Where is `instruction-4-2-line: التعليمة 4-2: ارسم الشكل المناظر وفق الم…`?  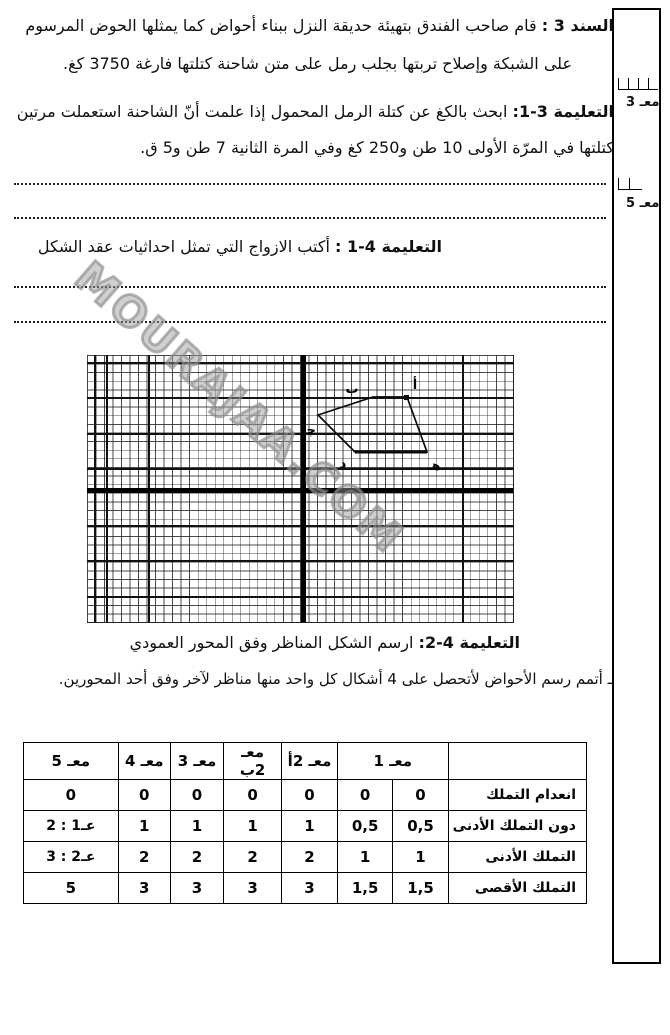
instruction-4-2-line: التعليمة 4-2: ارسم الشكل المناظر وفق الم… is located at coordinates (325, 642).